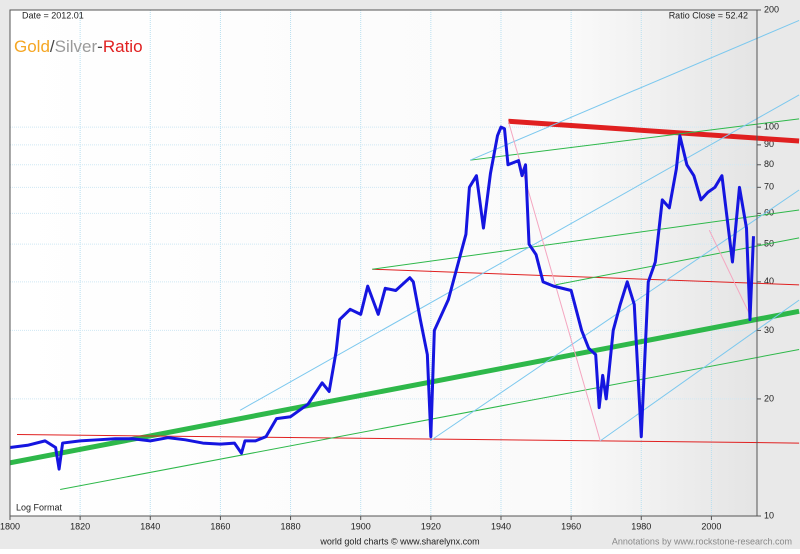  I want to click on y-tick-label: 80, so click(769, 164).